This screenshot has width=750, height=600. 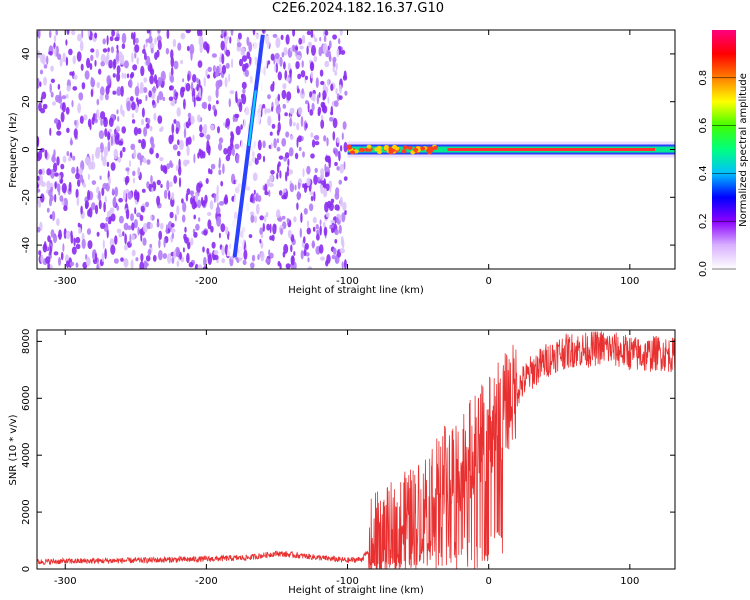 I want to click on x-tick-label: 0, so click(x=488, y=281).